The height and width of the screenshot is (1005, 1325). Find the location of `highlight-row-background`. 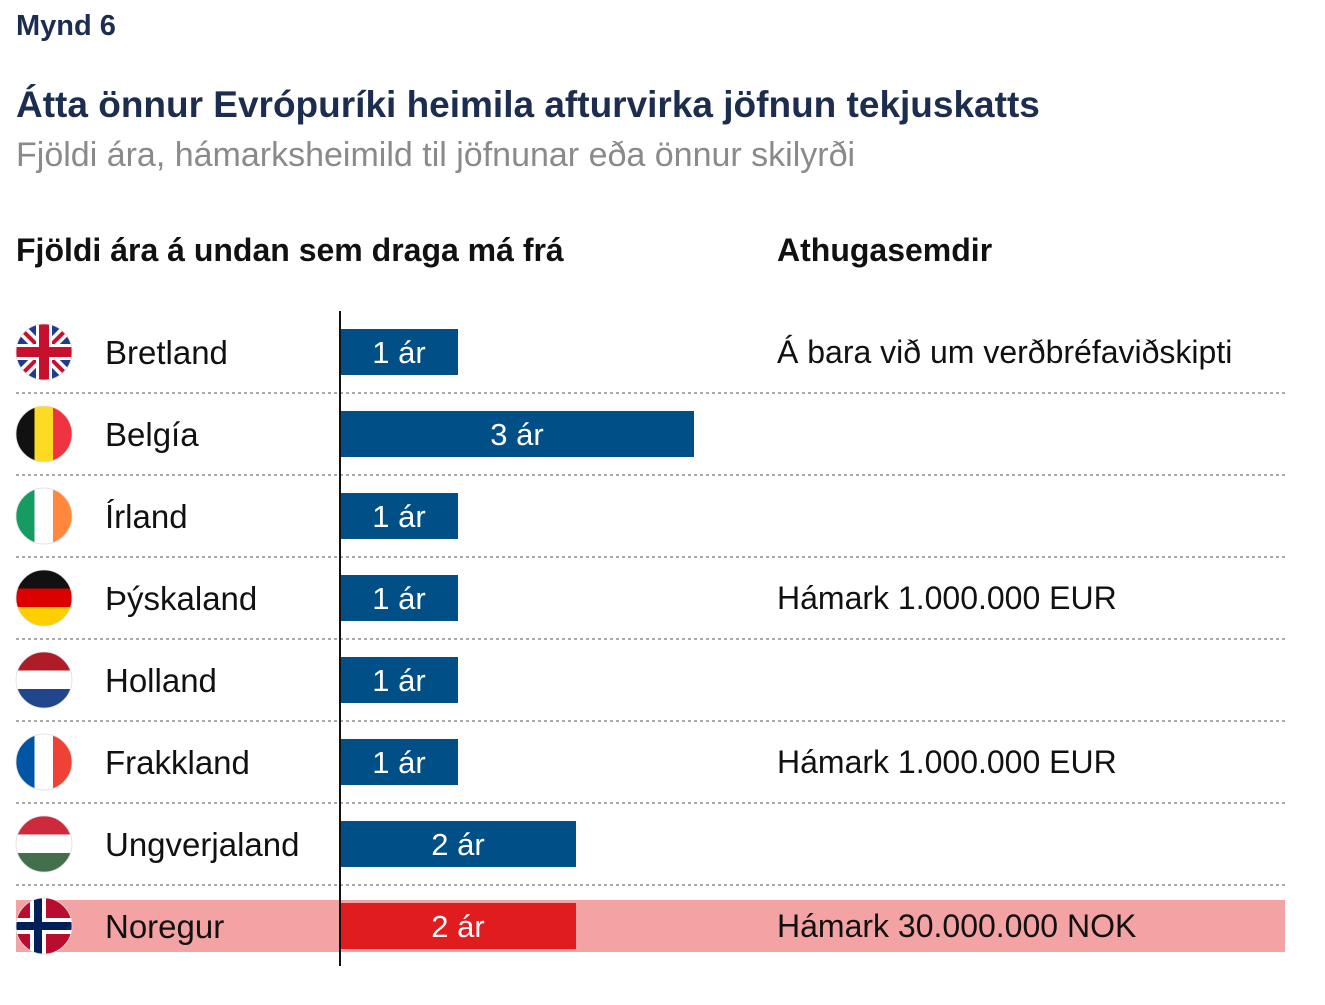

highlight-row-background is located at coordinates (650, 926).